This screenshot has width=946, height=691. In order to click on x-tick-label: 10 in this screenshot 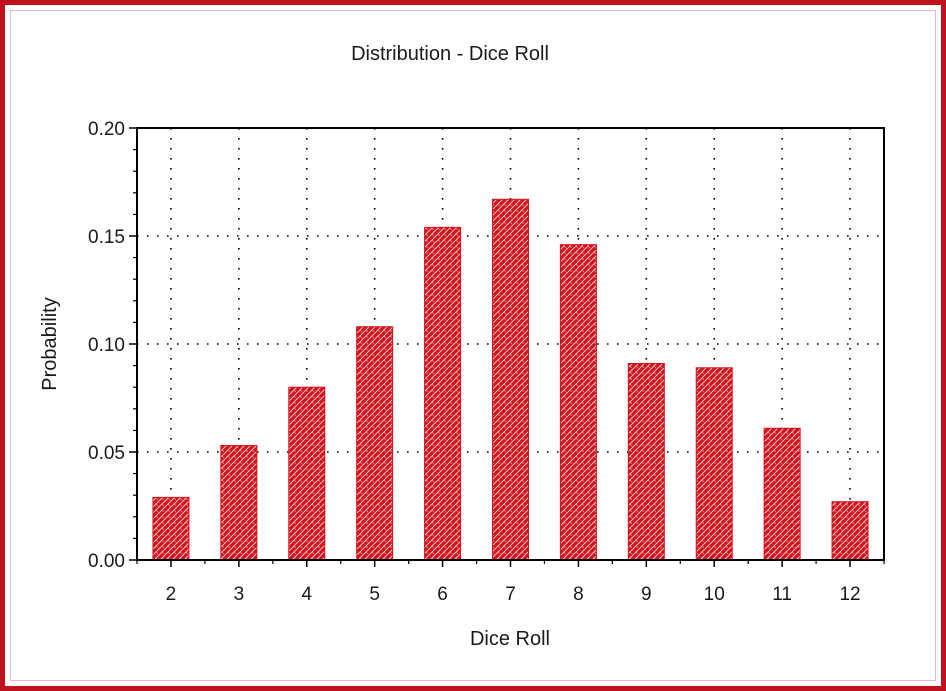, I will do `click(714, 594)`.